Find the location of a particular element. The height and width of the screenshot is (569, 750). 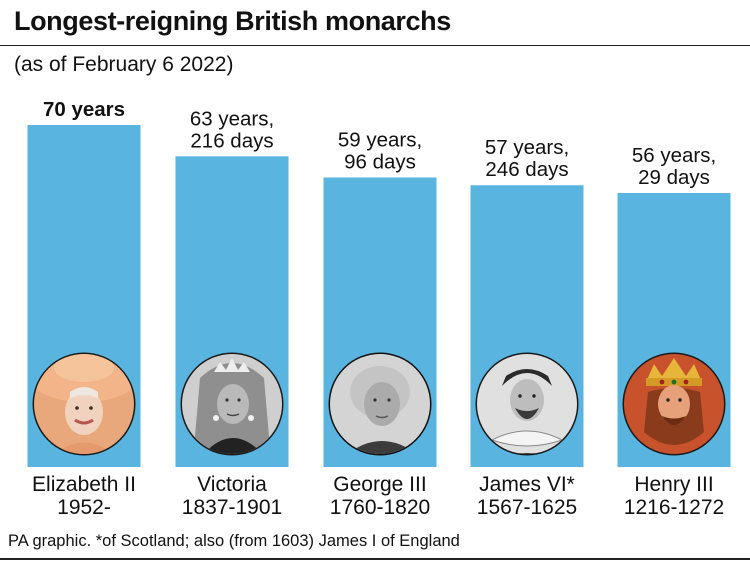

category-label-3: George III is located at coordinates (379, 484).